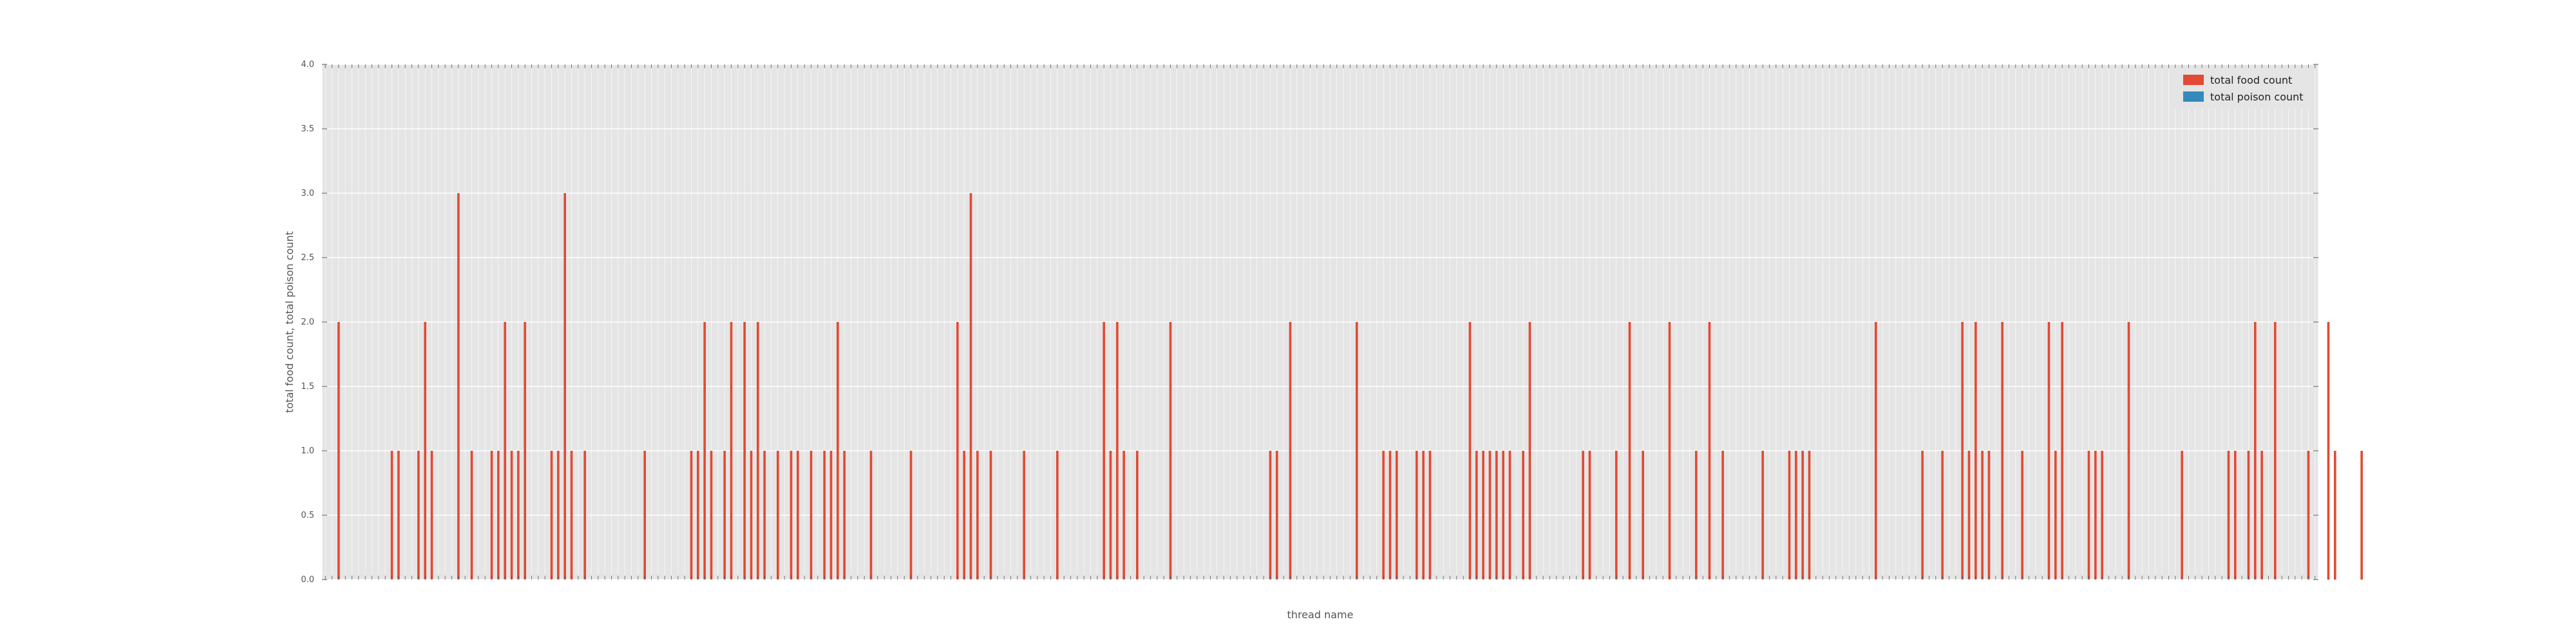 The width and height of the screenshot is (2576, 644). I want to click on legend-swatch-food, so click(2194, 80).